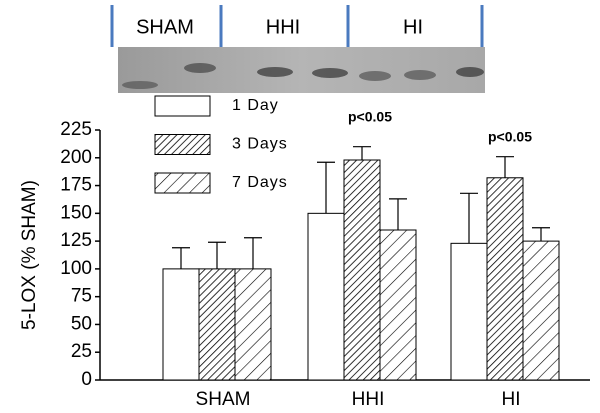 Image resolution: width=600 pixels, height=413 pixels. I want to click on blot-label: HI, so click(413, 27).